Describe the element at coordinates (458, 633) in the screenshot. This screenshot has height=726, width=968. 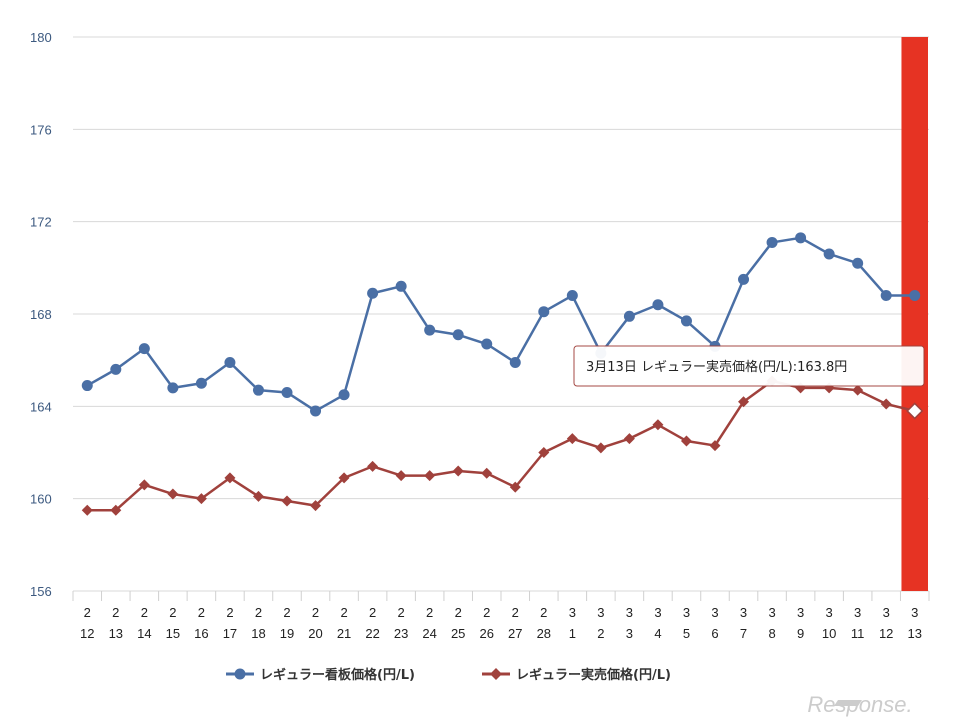
I see `x-tick-day: 25` at that location.